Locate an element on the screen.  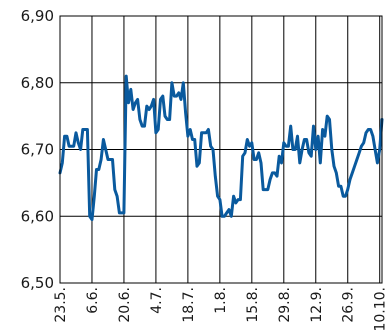
x-tick-label: 23.5. is located at coordinates (61, 305).